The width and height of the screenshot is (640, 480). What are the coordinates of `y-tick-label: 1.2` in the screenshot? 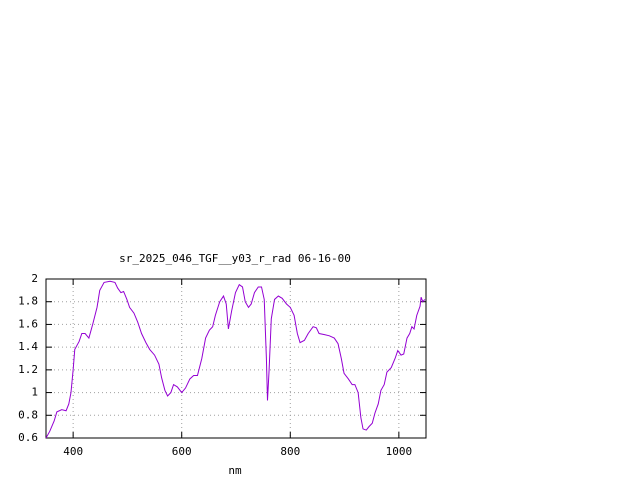 It's located at (28, 369).